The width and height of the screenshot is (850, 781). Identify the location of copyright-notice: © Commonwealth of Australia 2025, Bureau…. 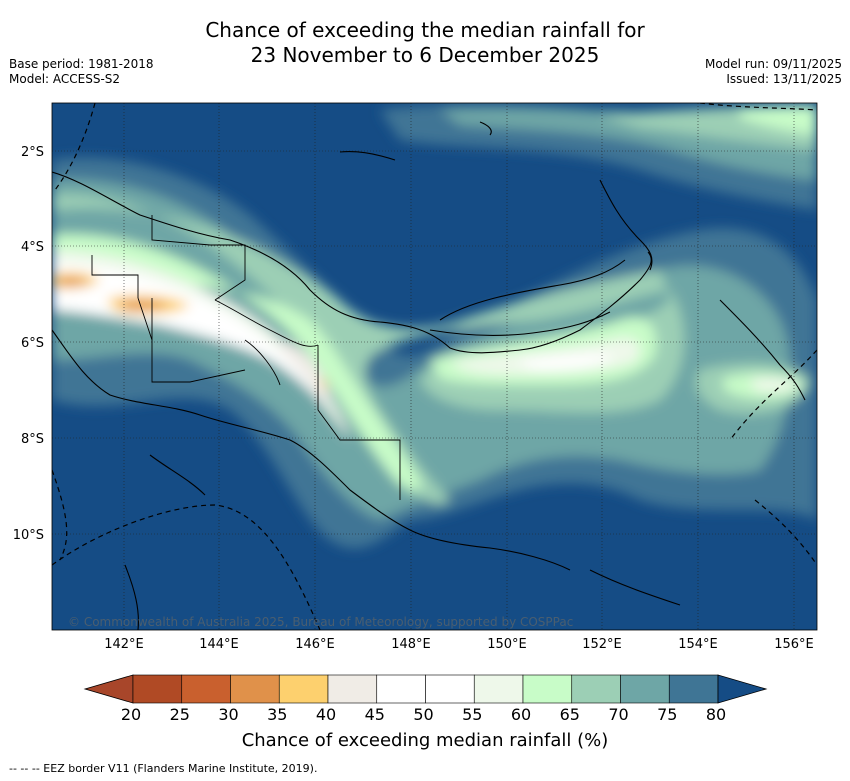
(320, 622).